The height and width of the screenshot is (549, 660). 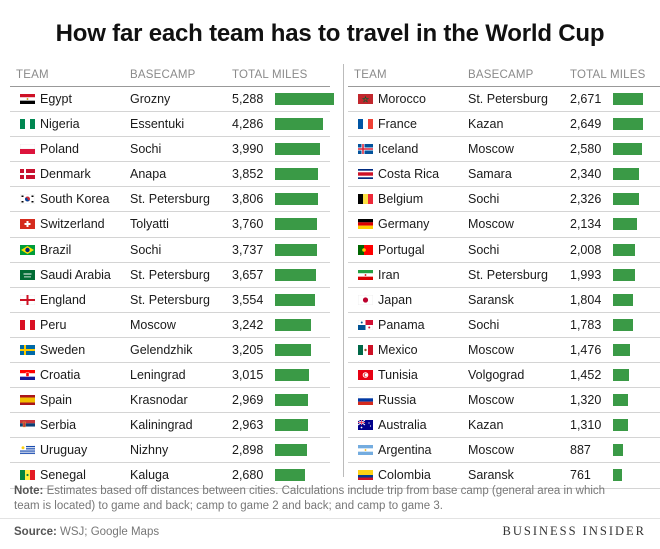 What do you see at coordinates (504, 75) in the screenshot?
I see `right-table-header: TEAM BASECAMP TOTAL MILES` at bounding box center [504, 75].